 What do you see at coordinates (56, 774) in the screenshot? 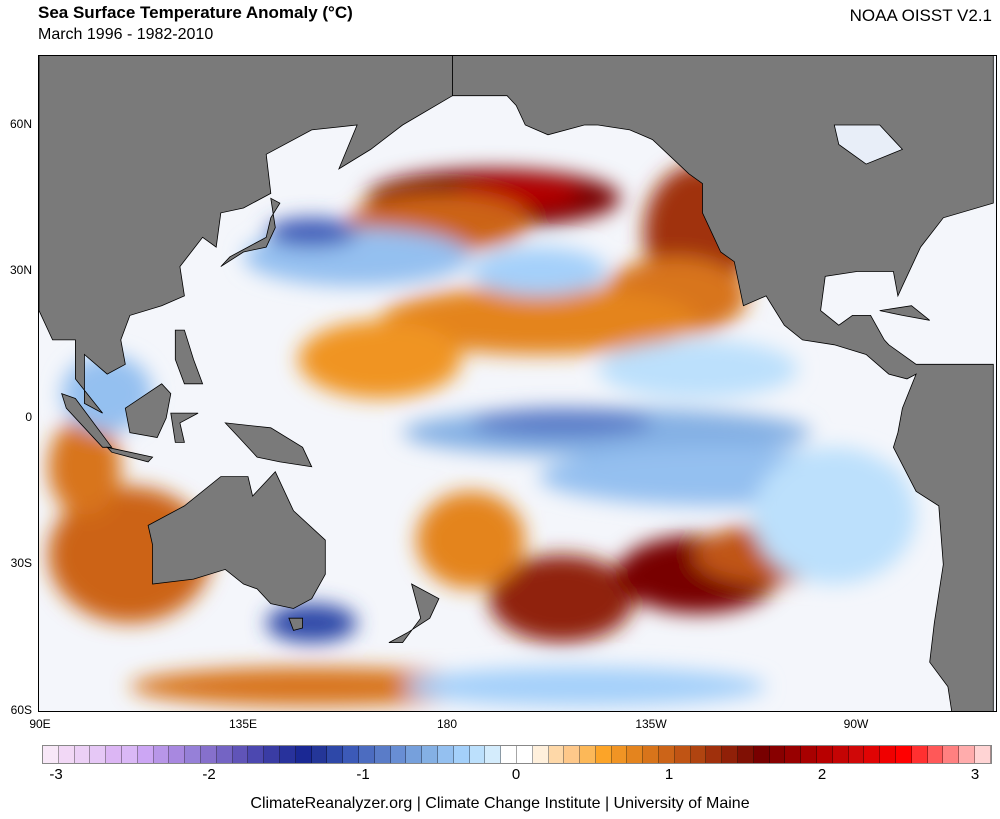
I see `colorbar-tick: -3` at bounding box center [56, 774].